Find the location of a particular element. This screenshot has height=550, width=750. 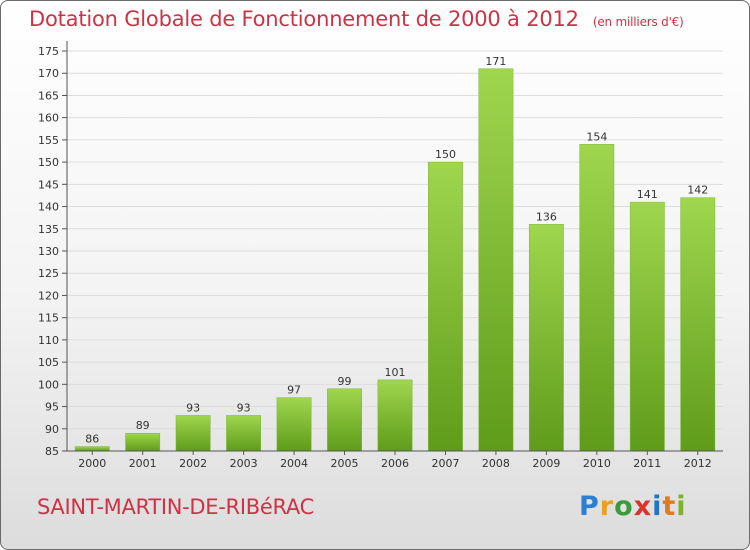

x-tick-label: 2007 is located at coordinates (445, 463).